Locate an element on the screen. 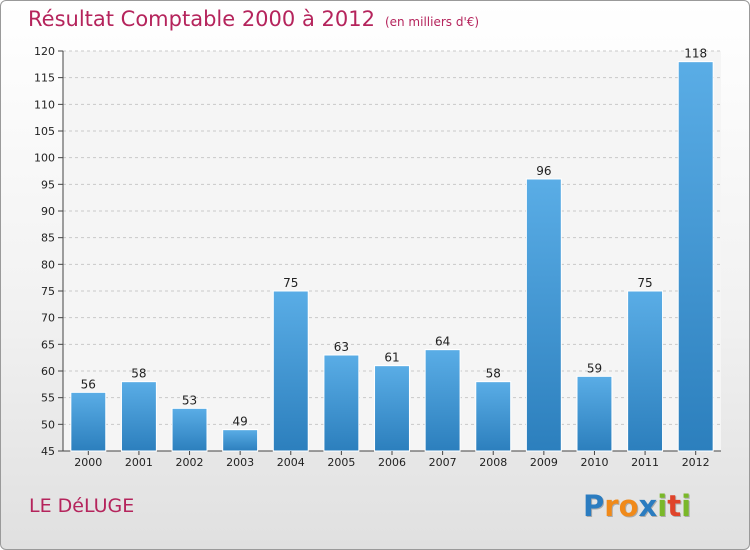  bar-2008 is located at coordinates (493, 416).